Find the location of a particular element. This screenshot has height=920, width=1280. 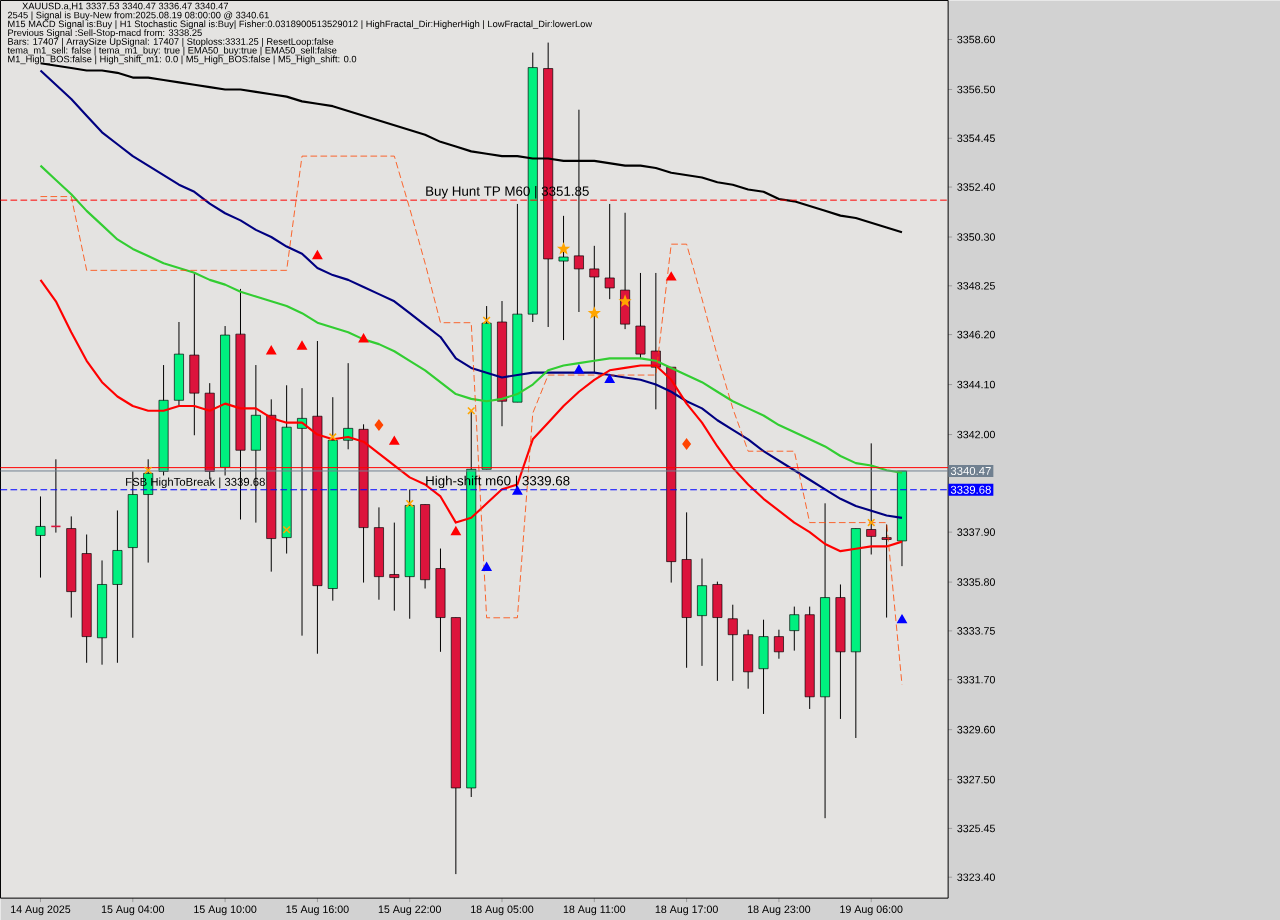

x-tick-label: 15 Aug 16:00 is located at coordinates (317, 910).